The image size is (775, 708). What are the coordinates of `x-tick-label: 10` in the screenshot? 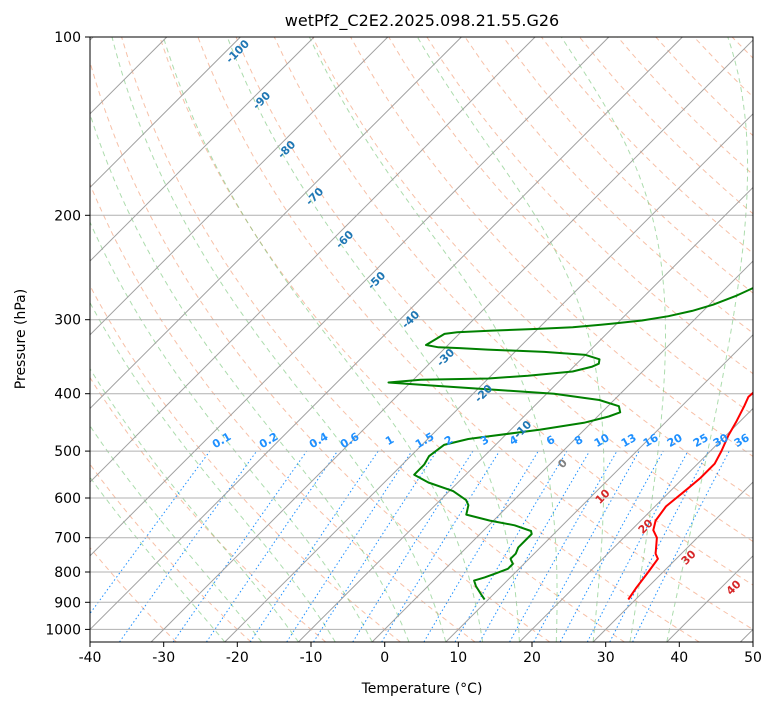 It's located at (458, 658).